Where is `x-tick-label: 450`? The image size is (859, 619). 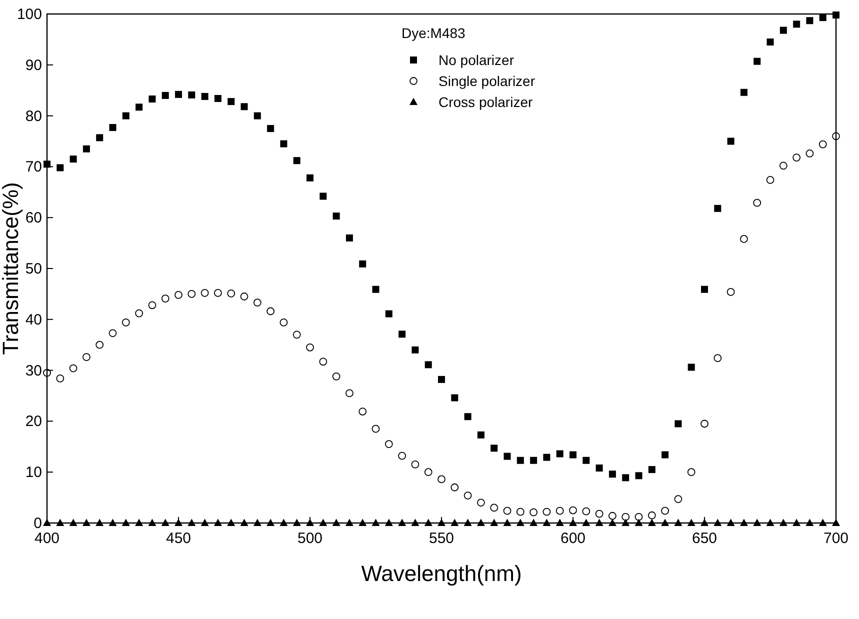 x-tick-label: 450 is located at coordinates (179, 538).